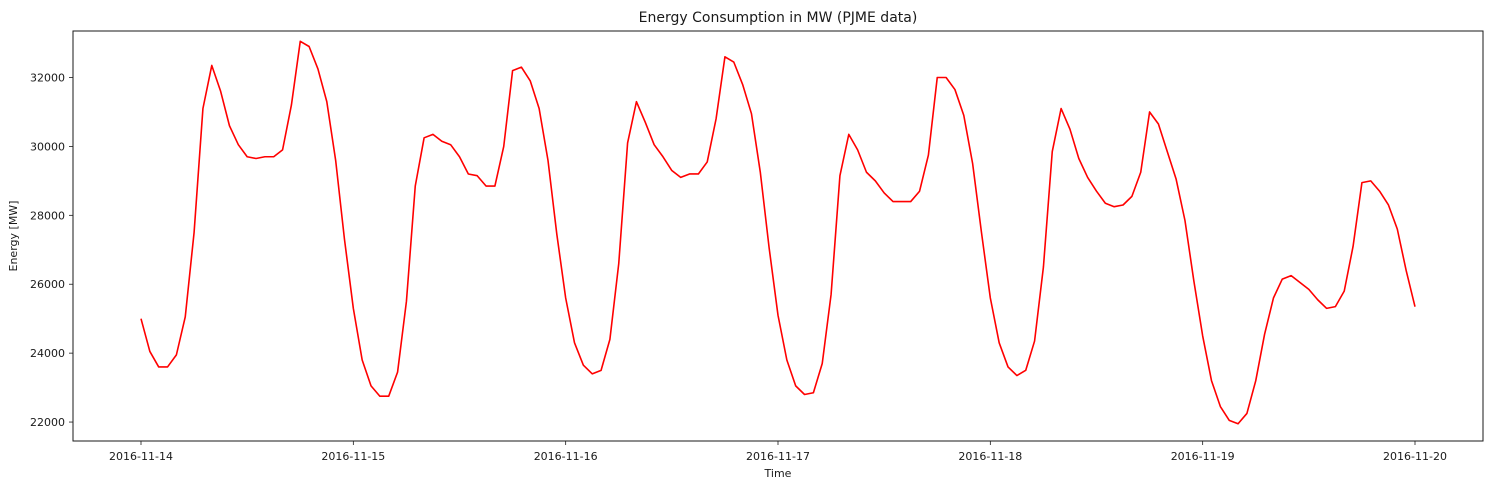 The width and height of the screenshot is (1489, 489). Describe the element at coordinates (47, 146) in the screenshot. I see `y-tick-label: 30000` at that location.